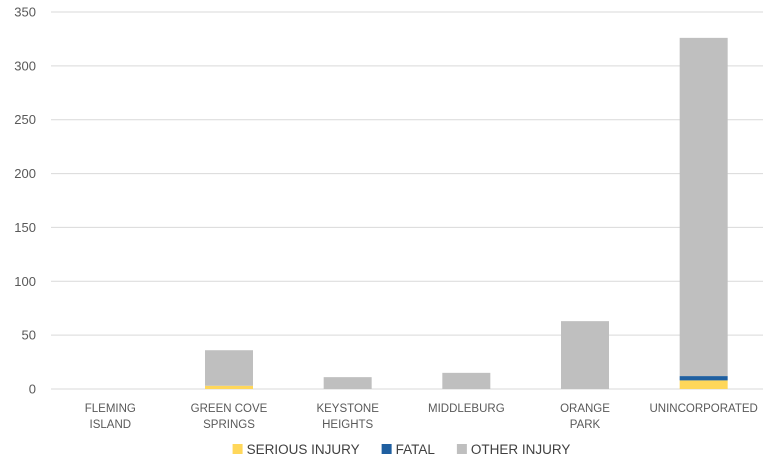 The image size is (763, 466). What do you see at coordinates (466, 409) in the screenshot?
I see `x-category-label: MIDDLEBURG` at bounding box center [466, 409].